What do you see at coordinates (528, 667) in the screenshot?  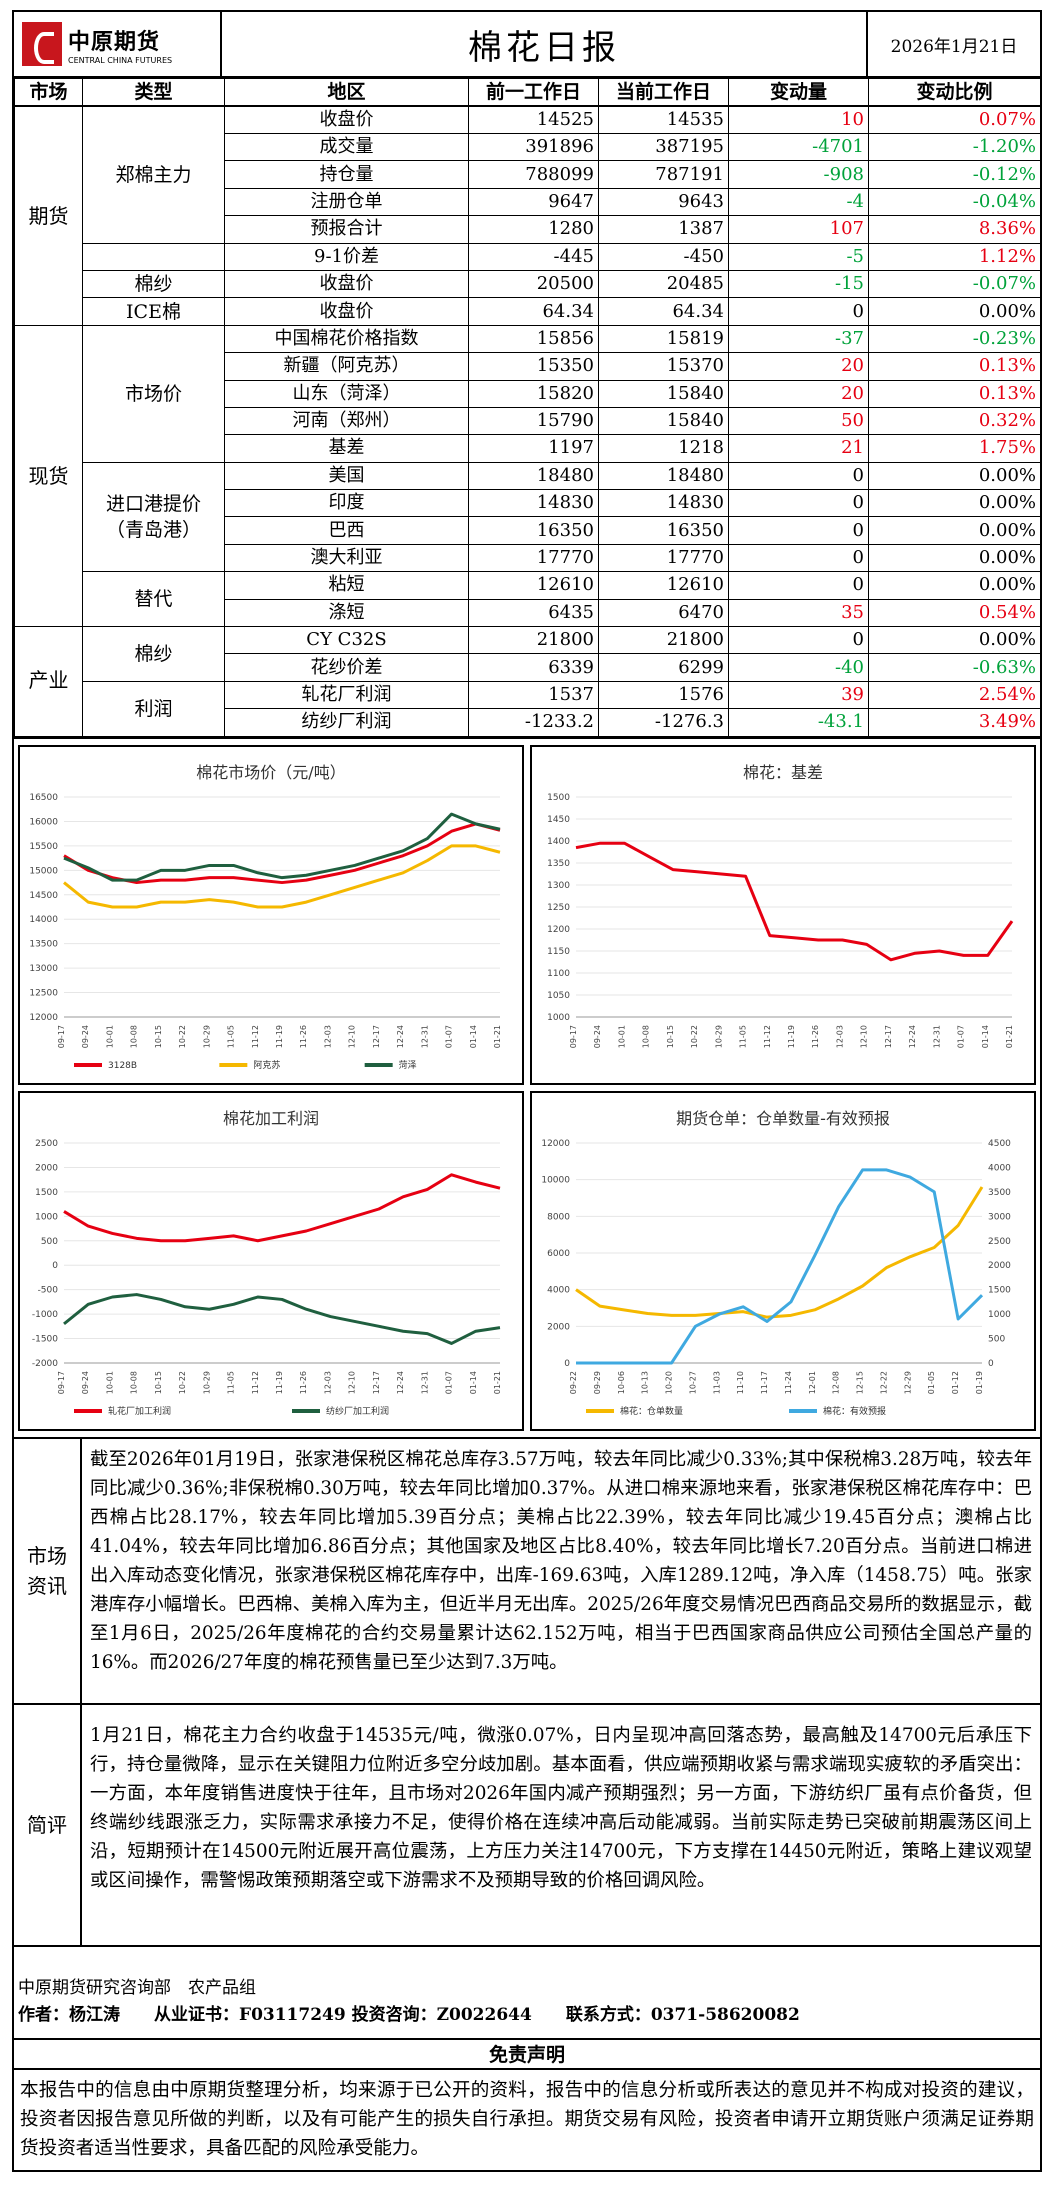 I see `table-row: 花纱价差 6339 6299 -40 -0.63%` at bounding box center [528, 667].